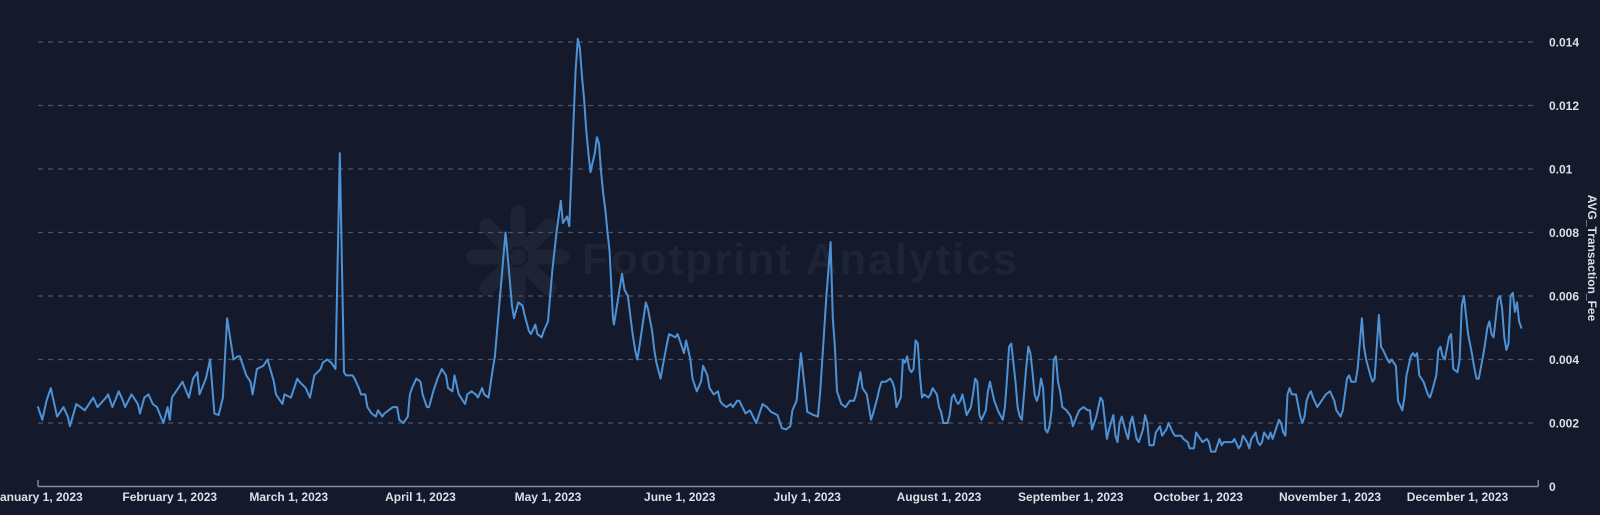 The width and height of the screenshot is (1600, 515). I want to click on logo-center-dot, so click(518, 257).